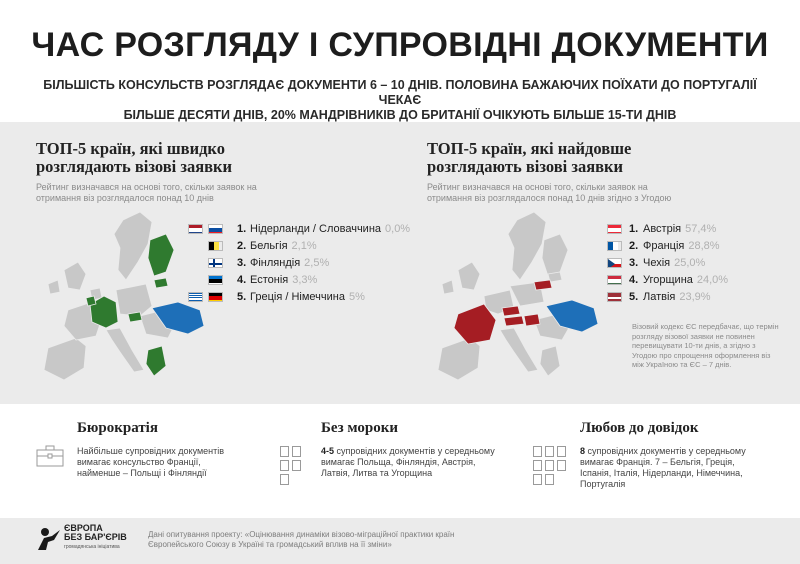 The height and width of the screenshot is (564, 800). Describe the element at coordinates (668, 280) in the screenshot. I see `rank-country: Угорщина` at that location.